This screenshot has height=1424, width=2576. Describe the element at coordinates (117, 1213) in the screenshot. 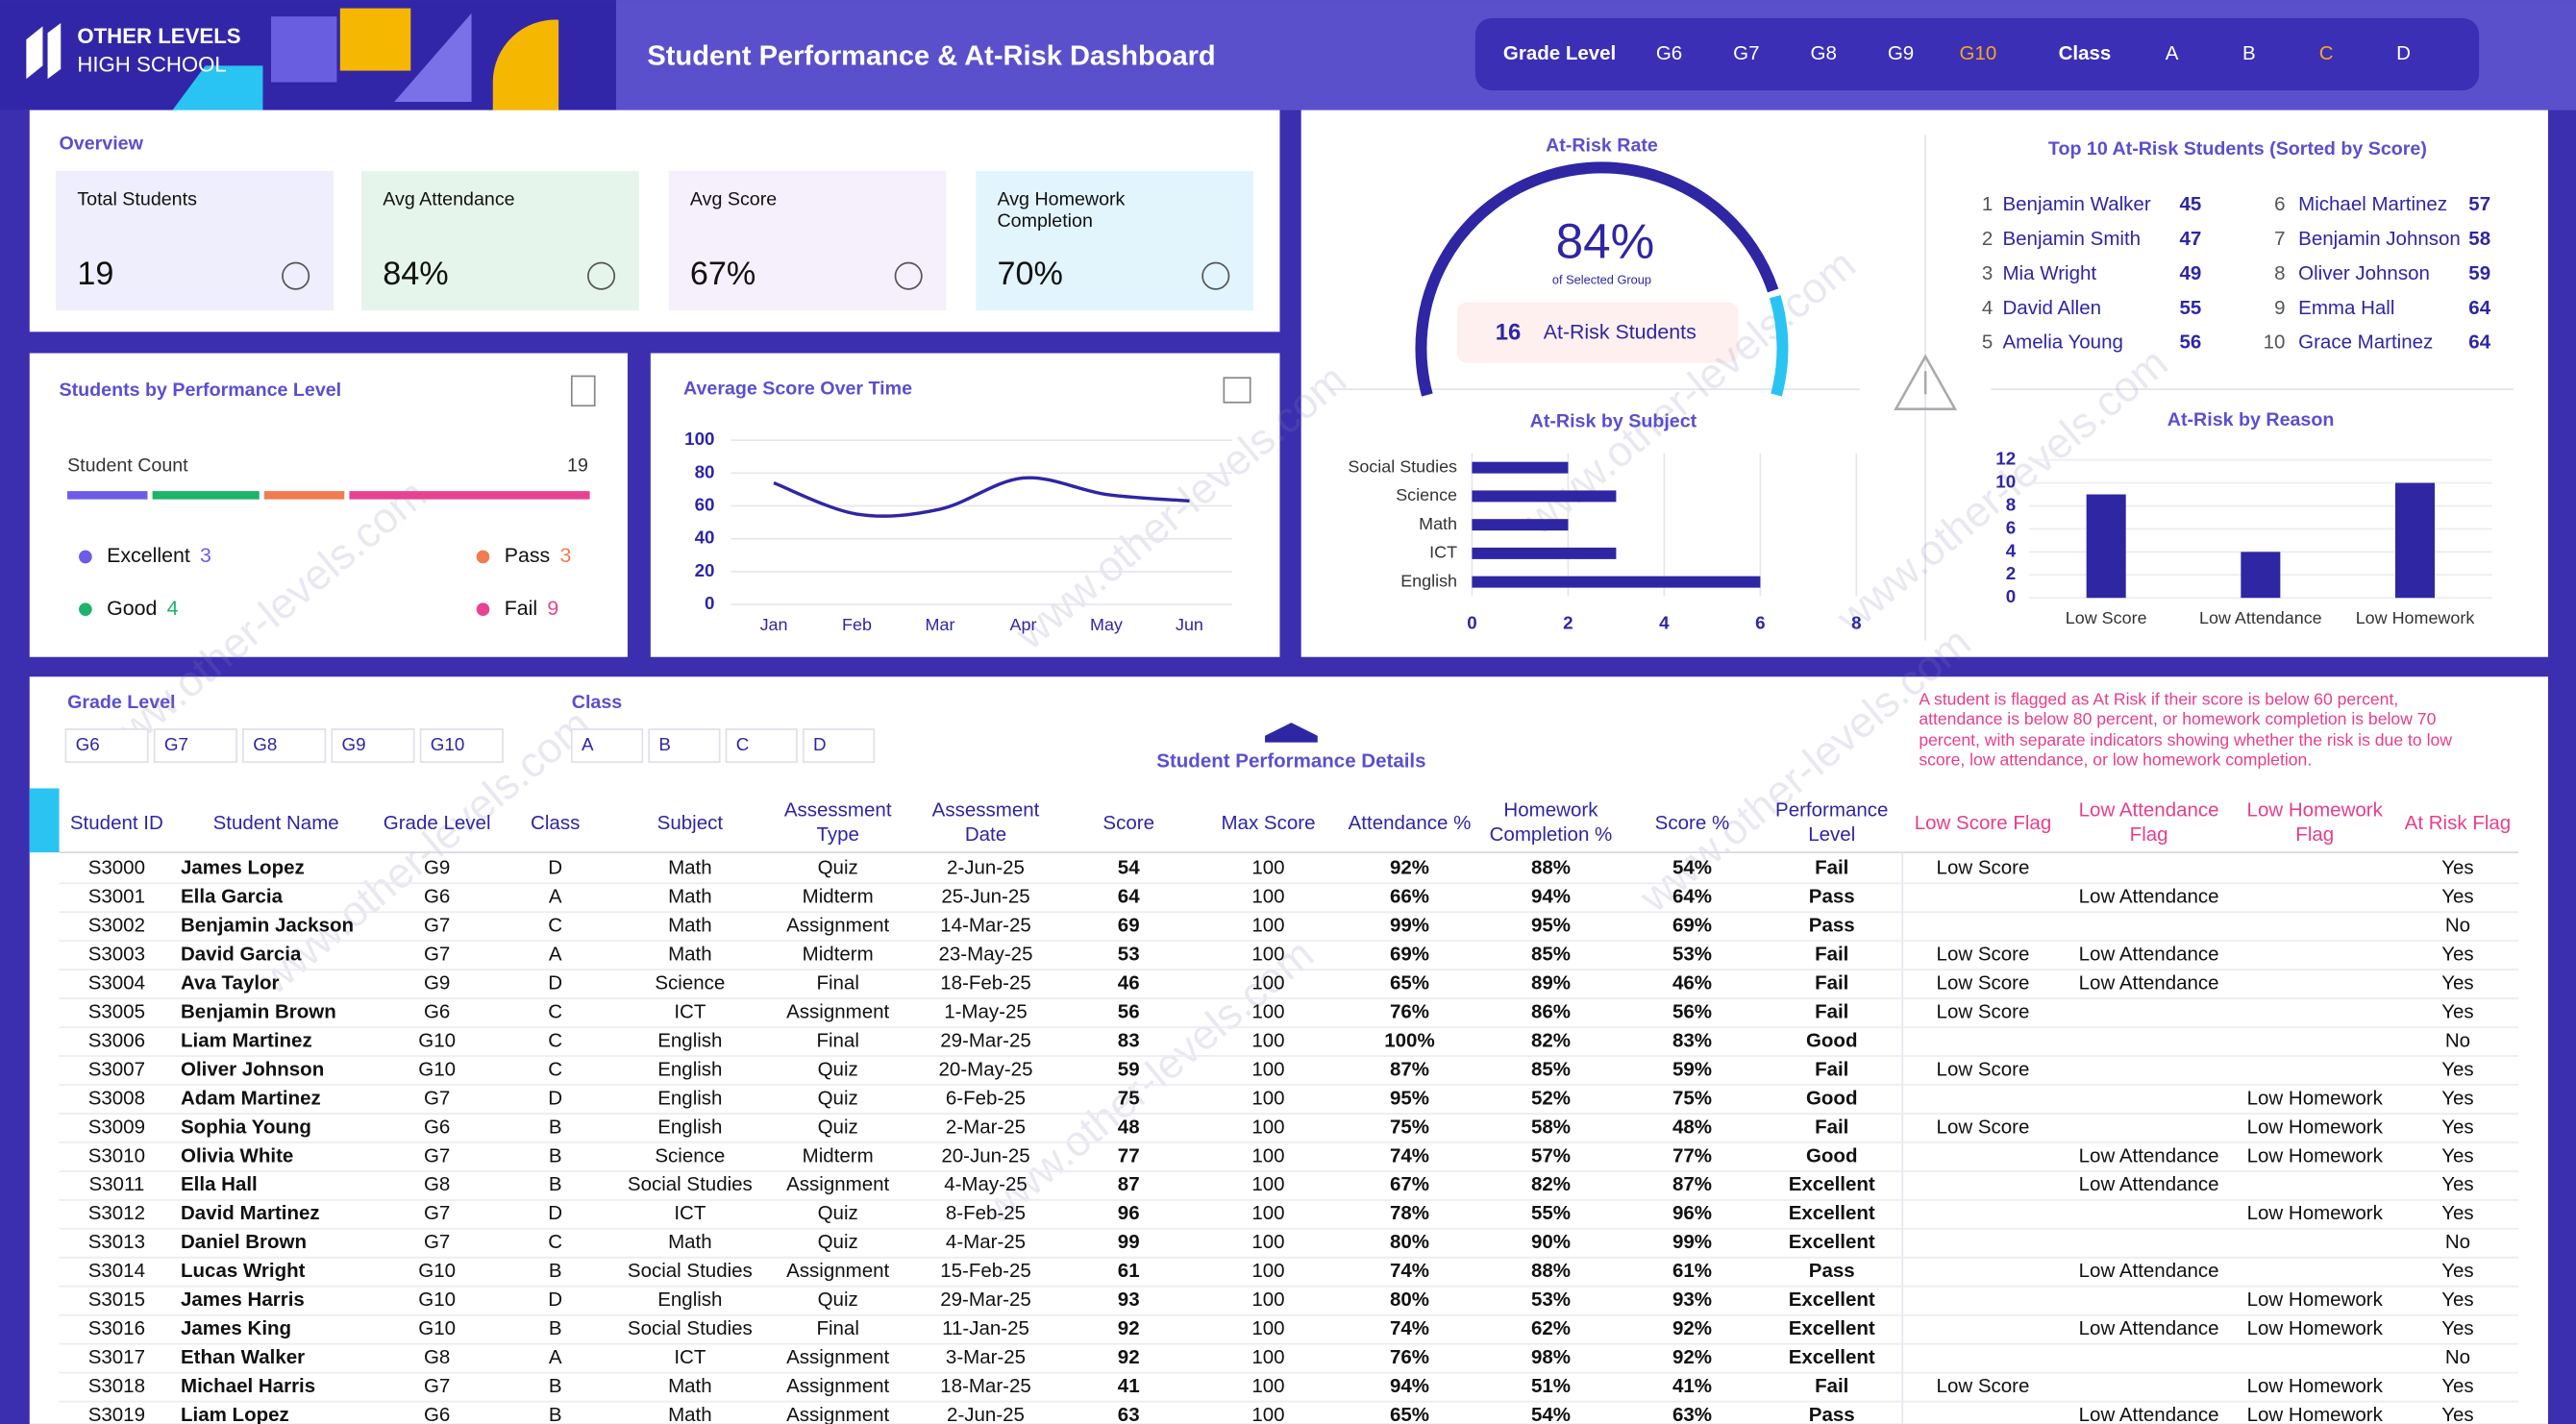

I see `cell: S3012` at that location.